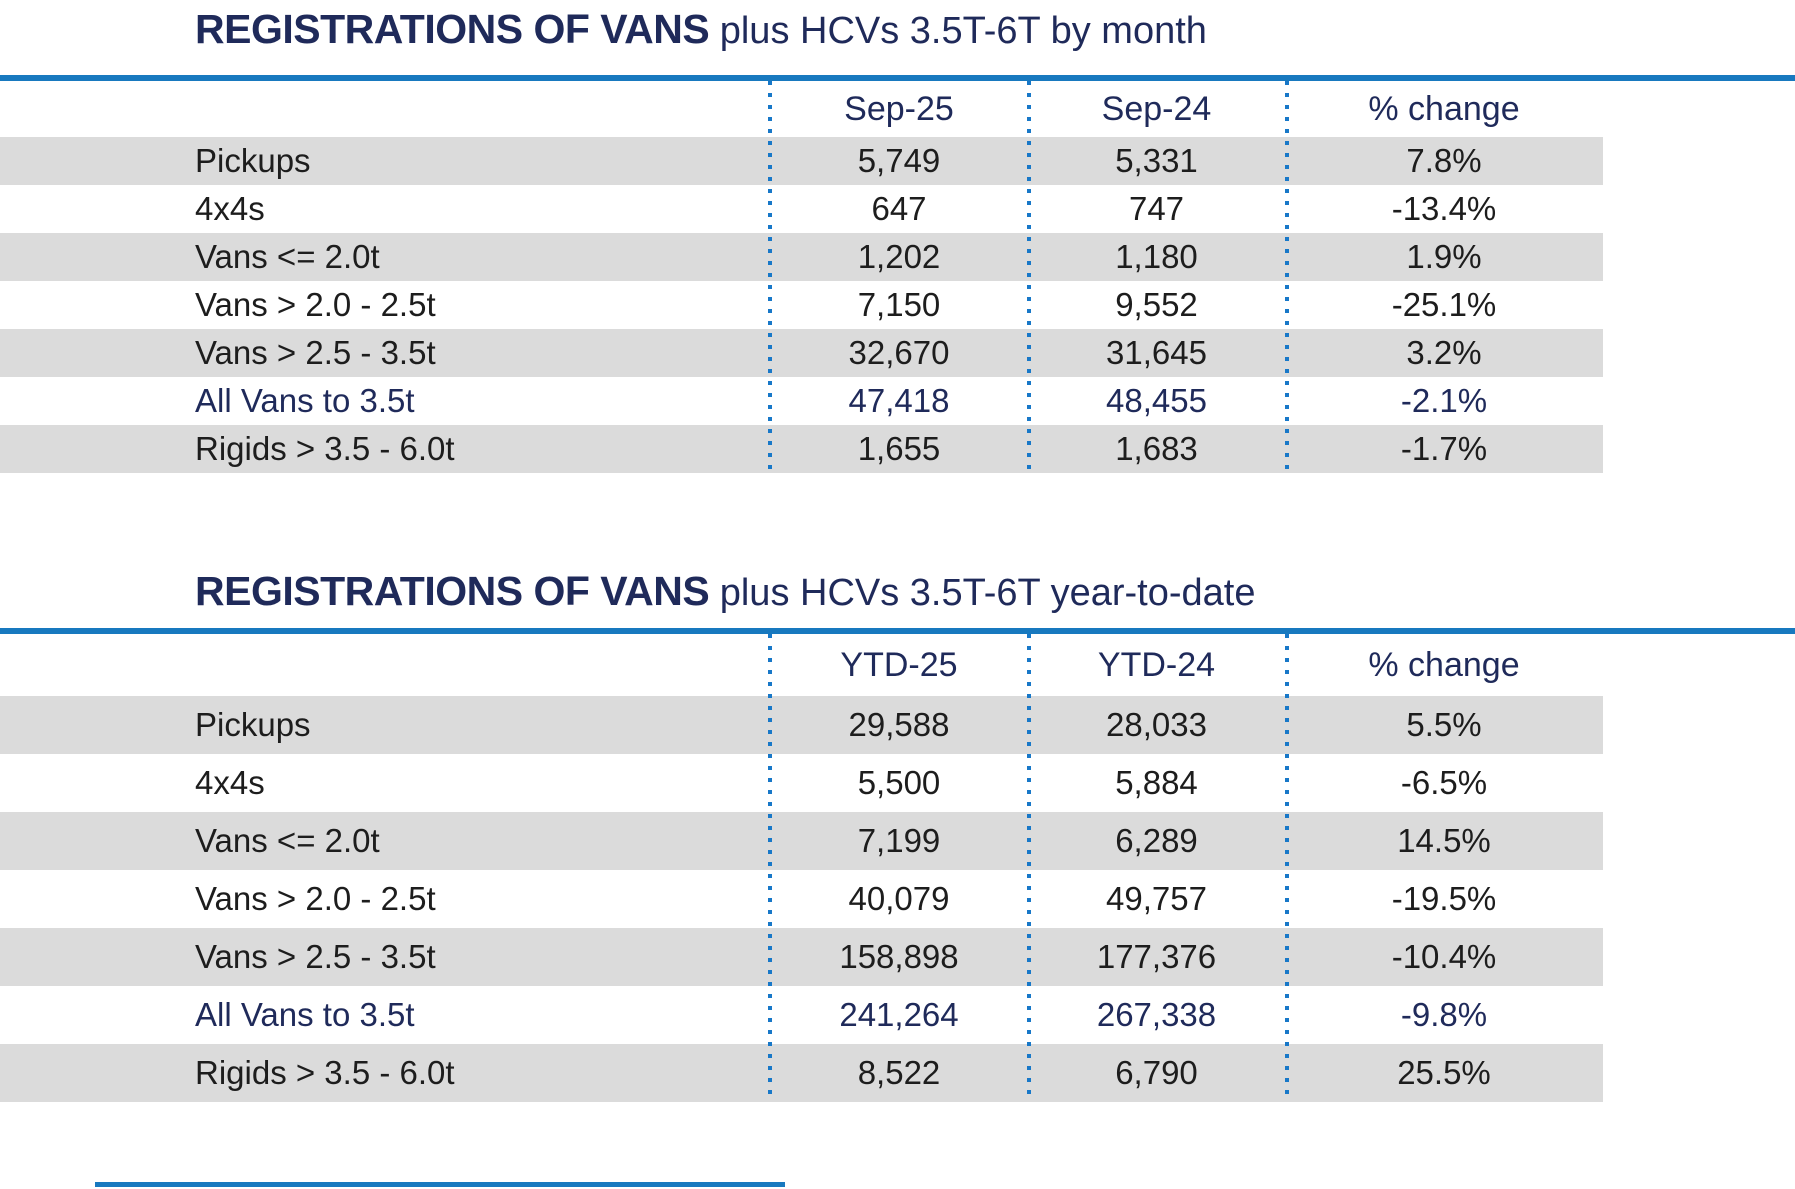 The height and width of the screenshot is (1189, 1795). I want to click on table-row: Vans <= 2.0t 1,202 1,180 1.9%, so click(897, 257).